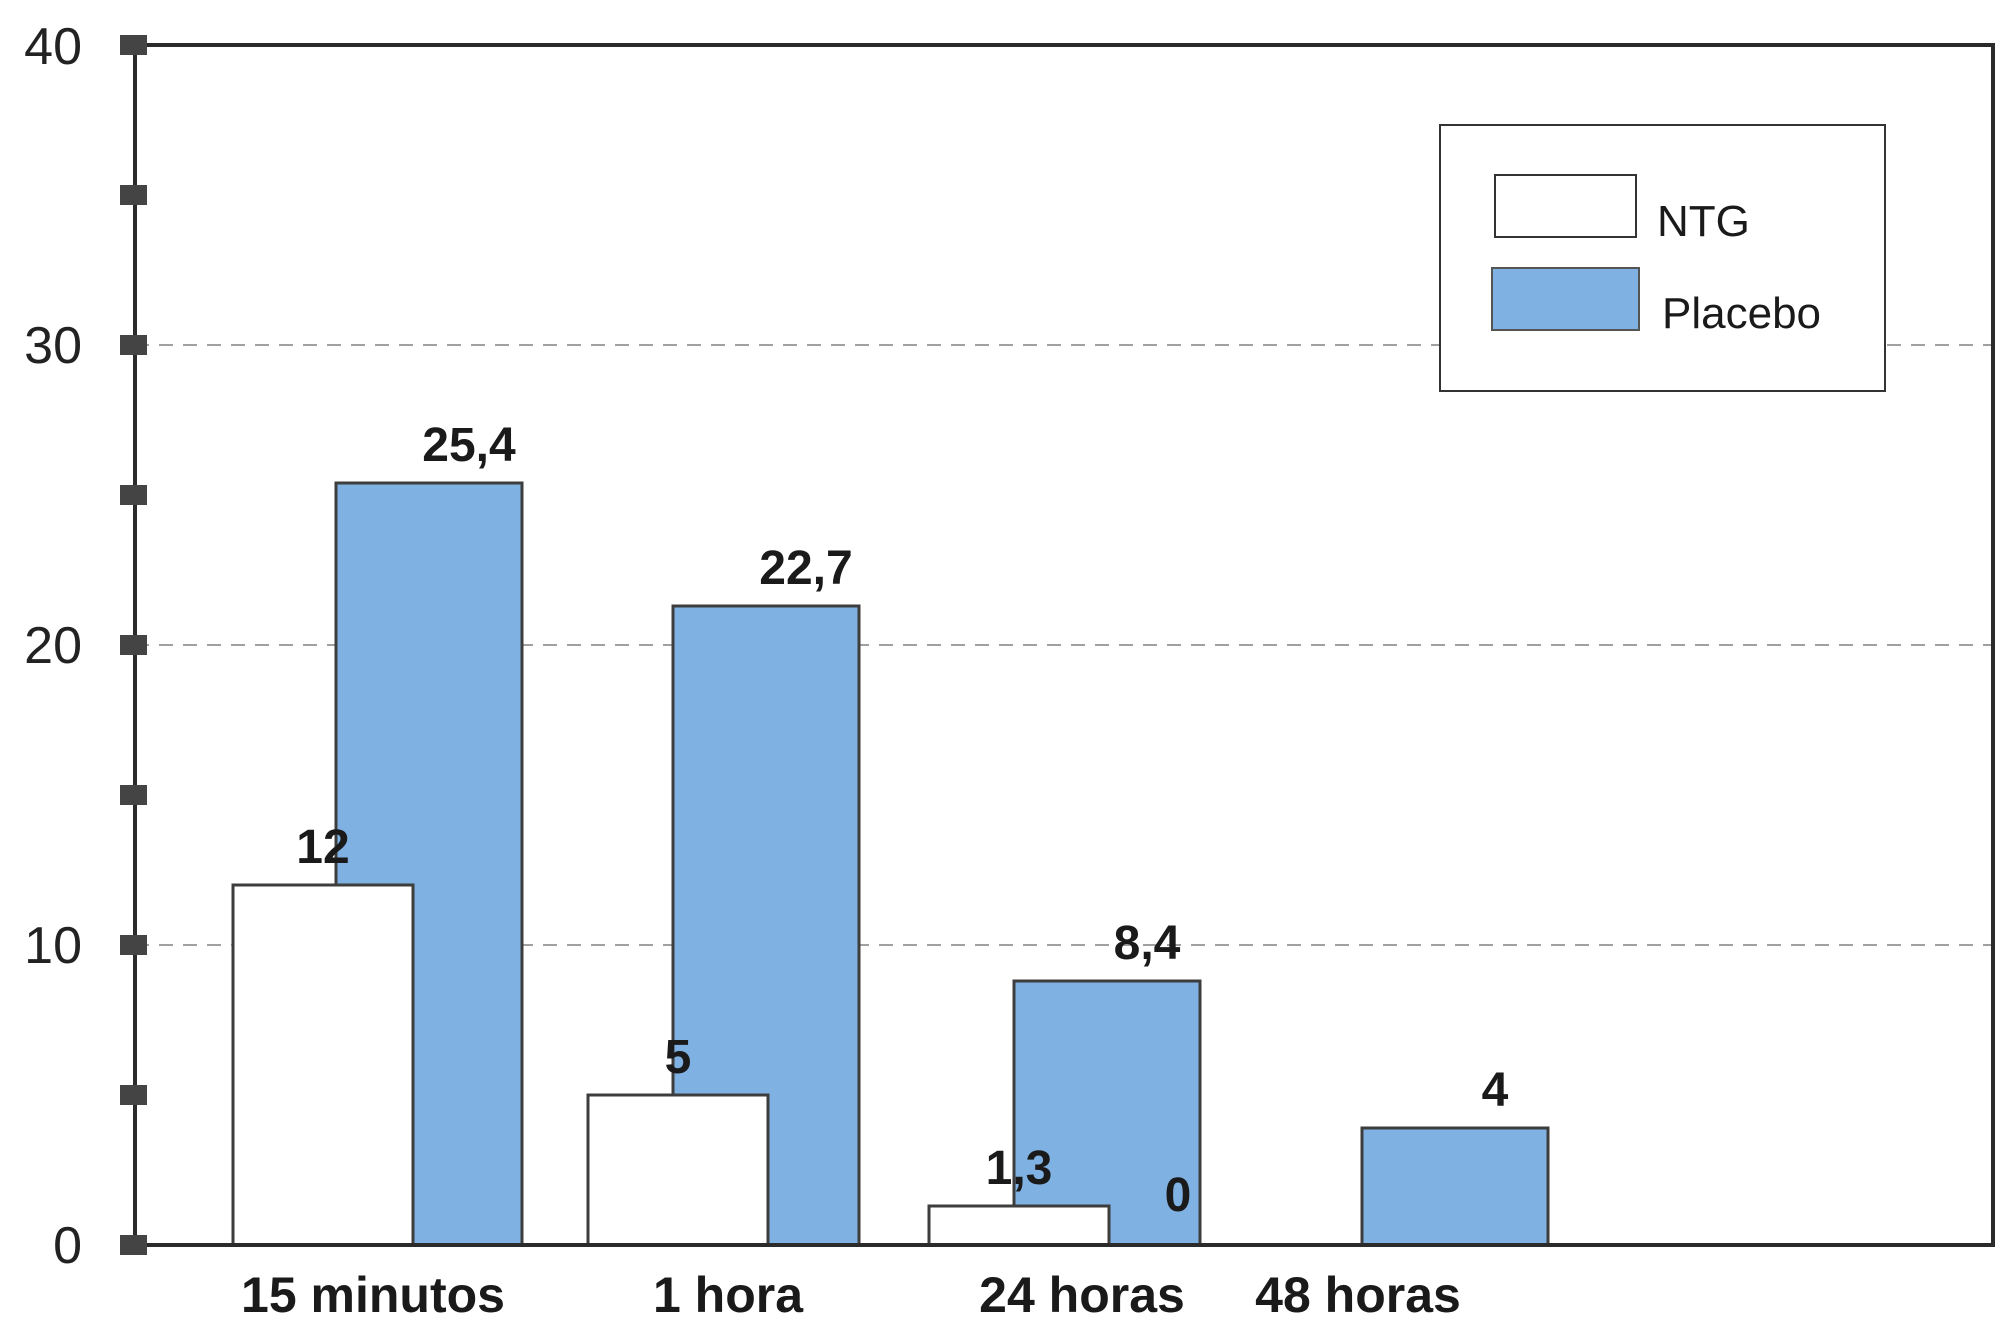 This screenshot has height=1337, width=2000. I want to click on y-tick-label: 30, so click(53, 346).